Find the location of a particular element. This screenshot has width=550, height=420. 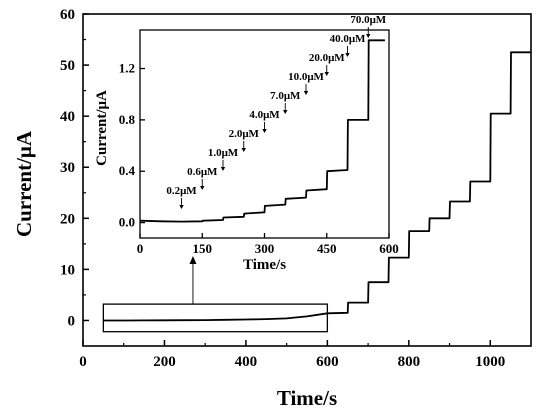

inset-y-axis-title: Current/μA is located at coordinates (102, 128).